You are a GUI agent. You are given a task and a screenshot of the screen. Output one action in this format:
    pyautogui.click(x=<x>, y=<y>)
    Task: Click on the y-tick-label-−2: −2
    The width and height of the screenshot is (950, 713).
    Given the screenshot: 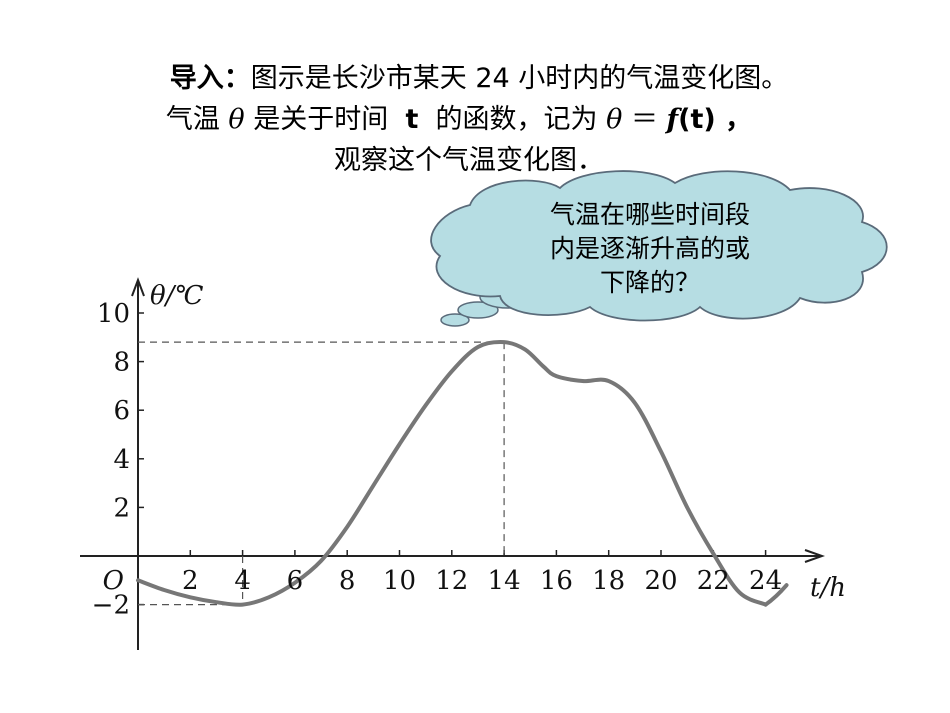 What is the action you would take?
    pyautogui.click(x=111, y=606)
    